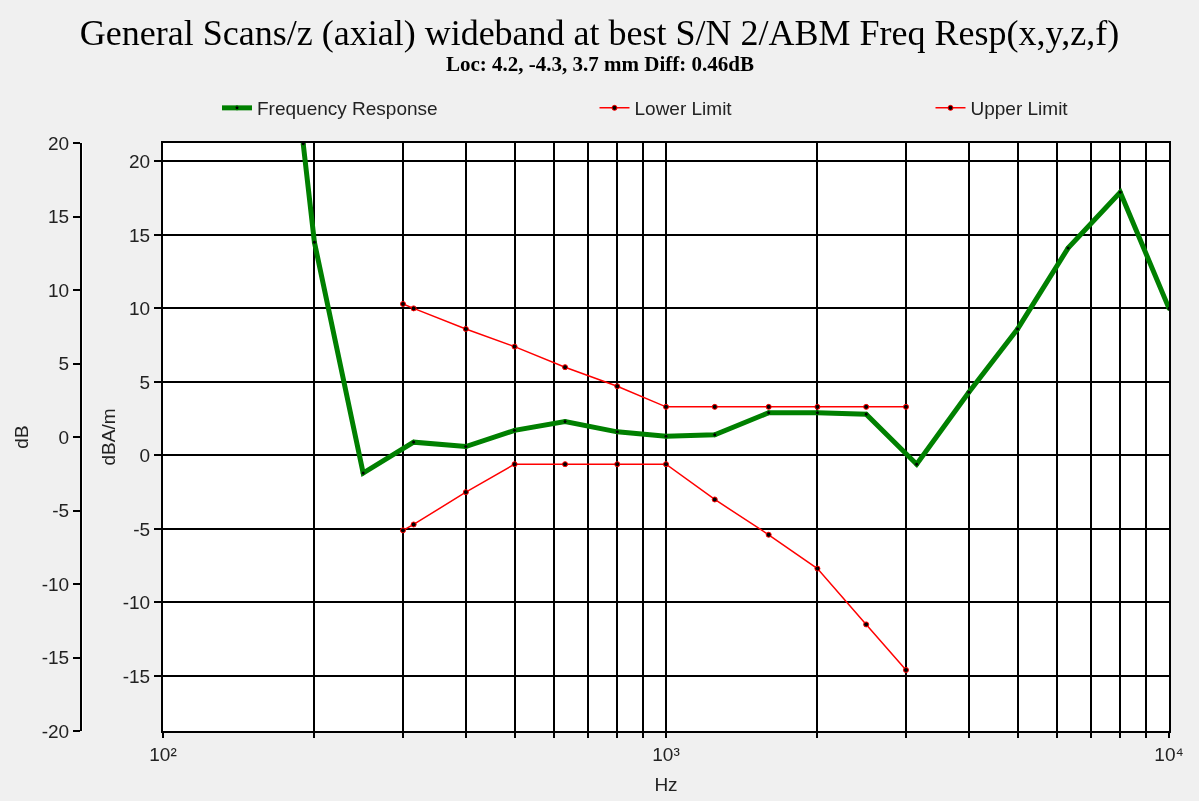 The height and width of the screenshot is (801, 1199). Describe the element at coordinates (599, 32) in the screenshot. I see `chart-title: General Scans/z (axial) wideband at best S/N 2/ABM Freq Resp(x,y,z,f)` at that location.